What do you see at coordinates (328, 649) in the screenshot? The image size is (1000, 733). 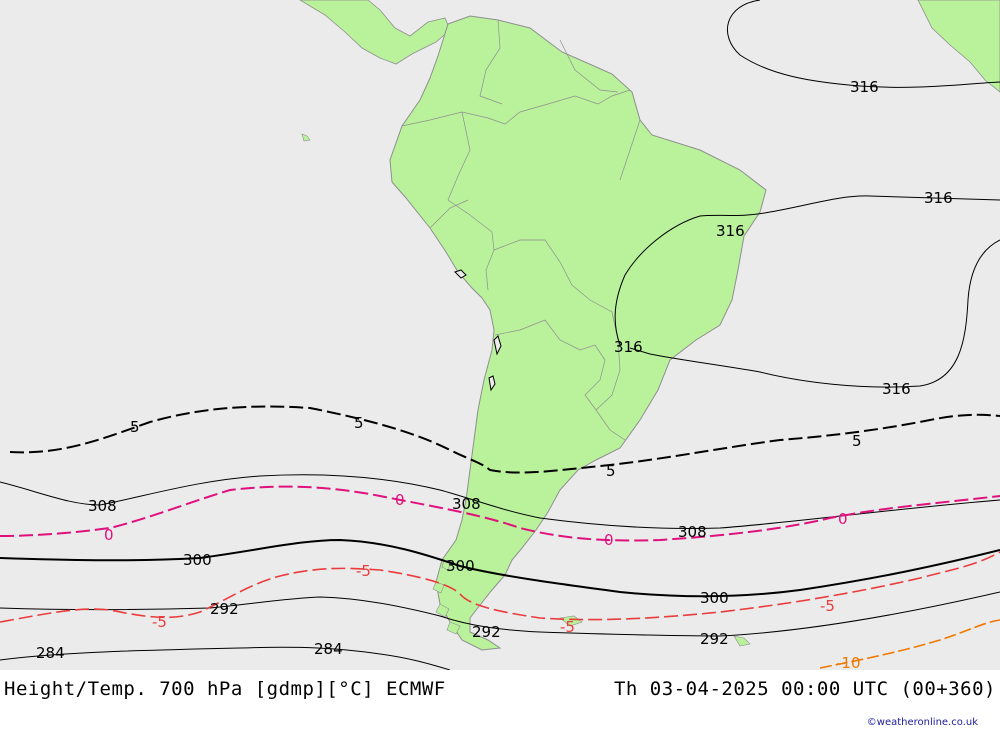 I see `label-284-center: 284` at bounding box center [328, 649].